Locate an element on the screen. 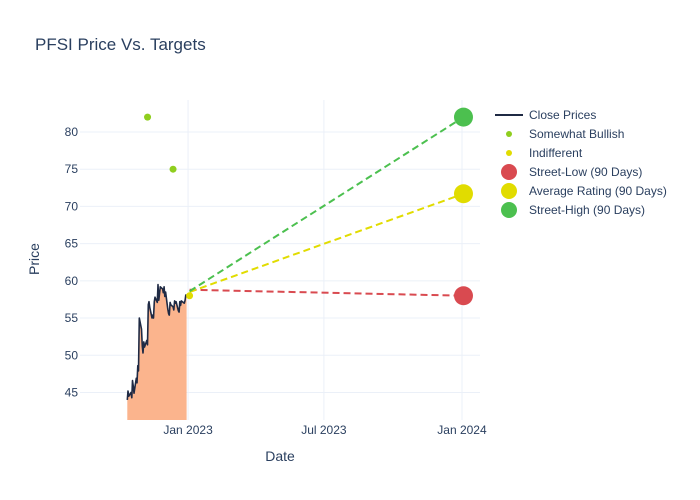 The image size is (700, 500). x-tick-label: Jan 2023 is located at coordinates (188, 430).